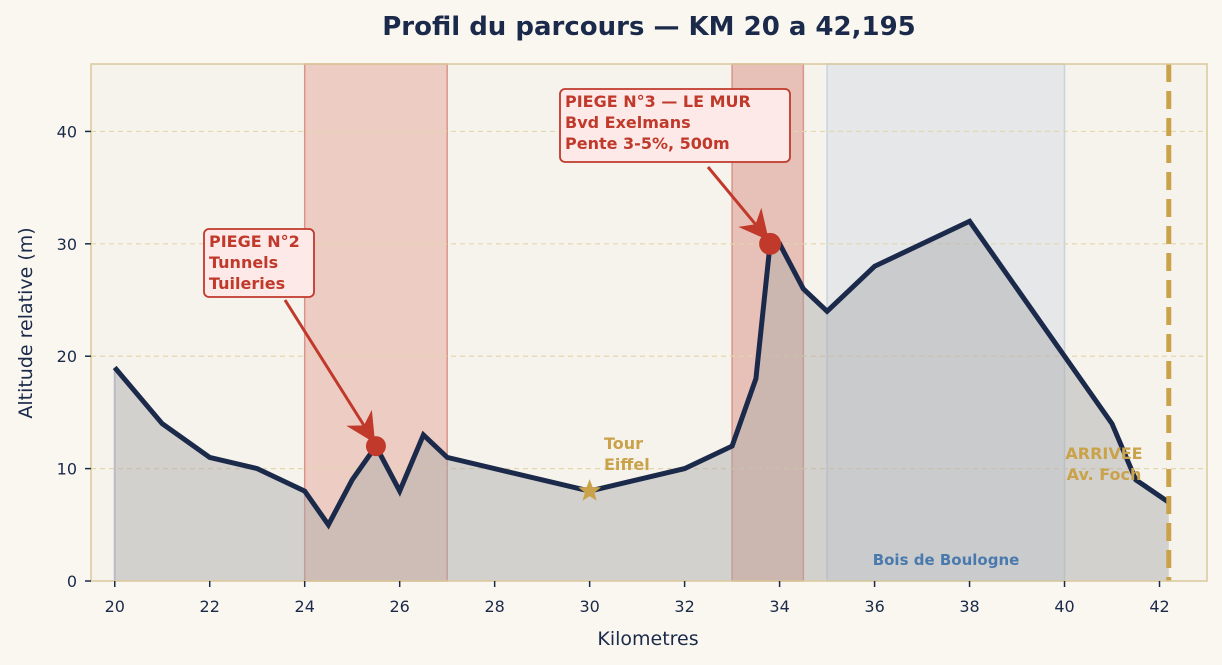 This screenshot has width=1222, height=665. Describe the element at coordinates (649, 27) in the screenshot. I see `chart-title: Profil du parcours — KM 20 a 42,195` at that location.